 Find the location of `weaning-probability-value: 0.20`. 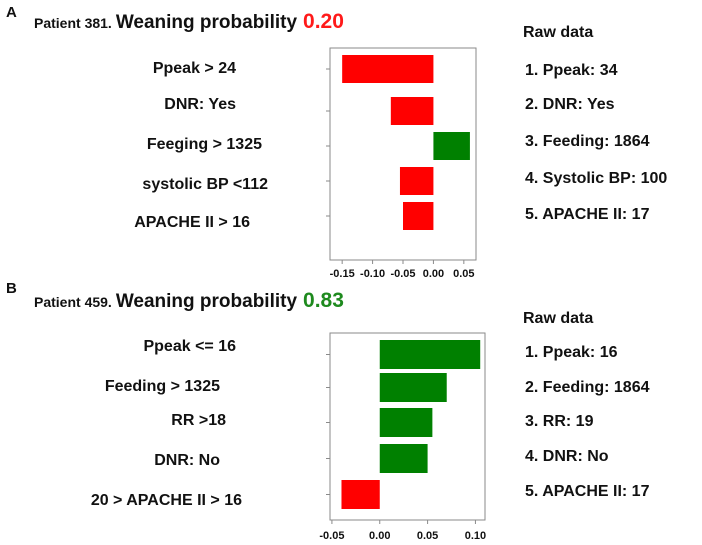

weaning-probability-value: 0.20 is located at coordinates (323, 21).